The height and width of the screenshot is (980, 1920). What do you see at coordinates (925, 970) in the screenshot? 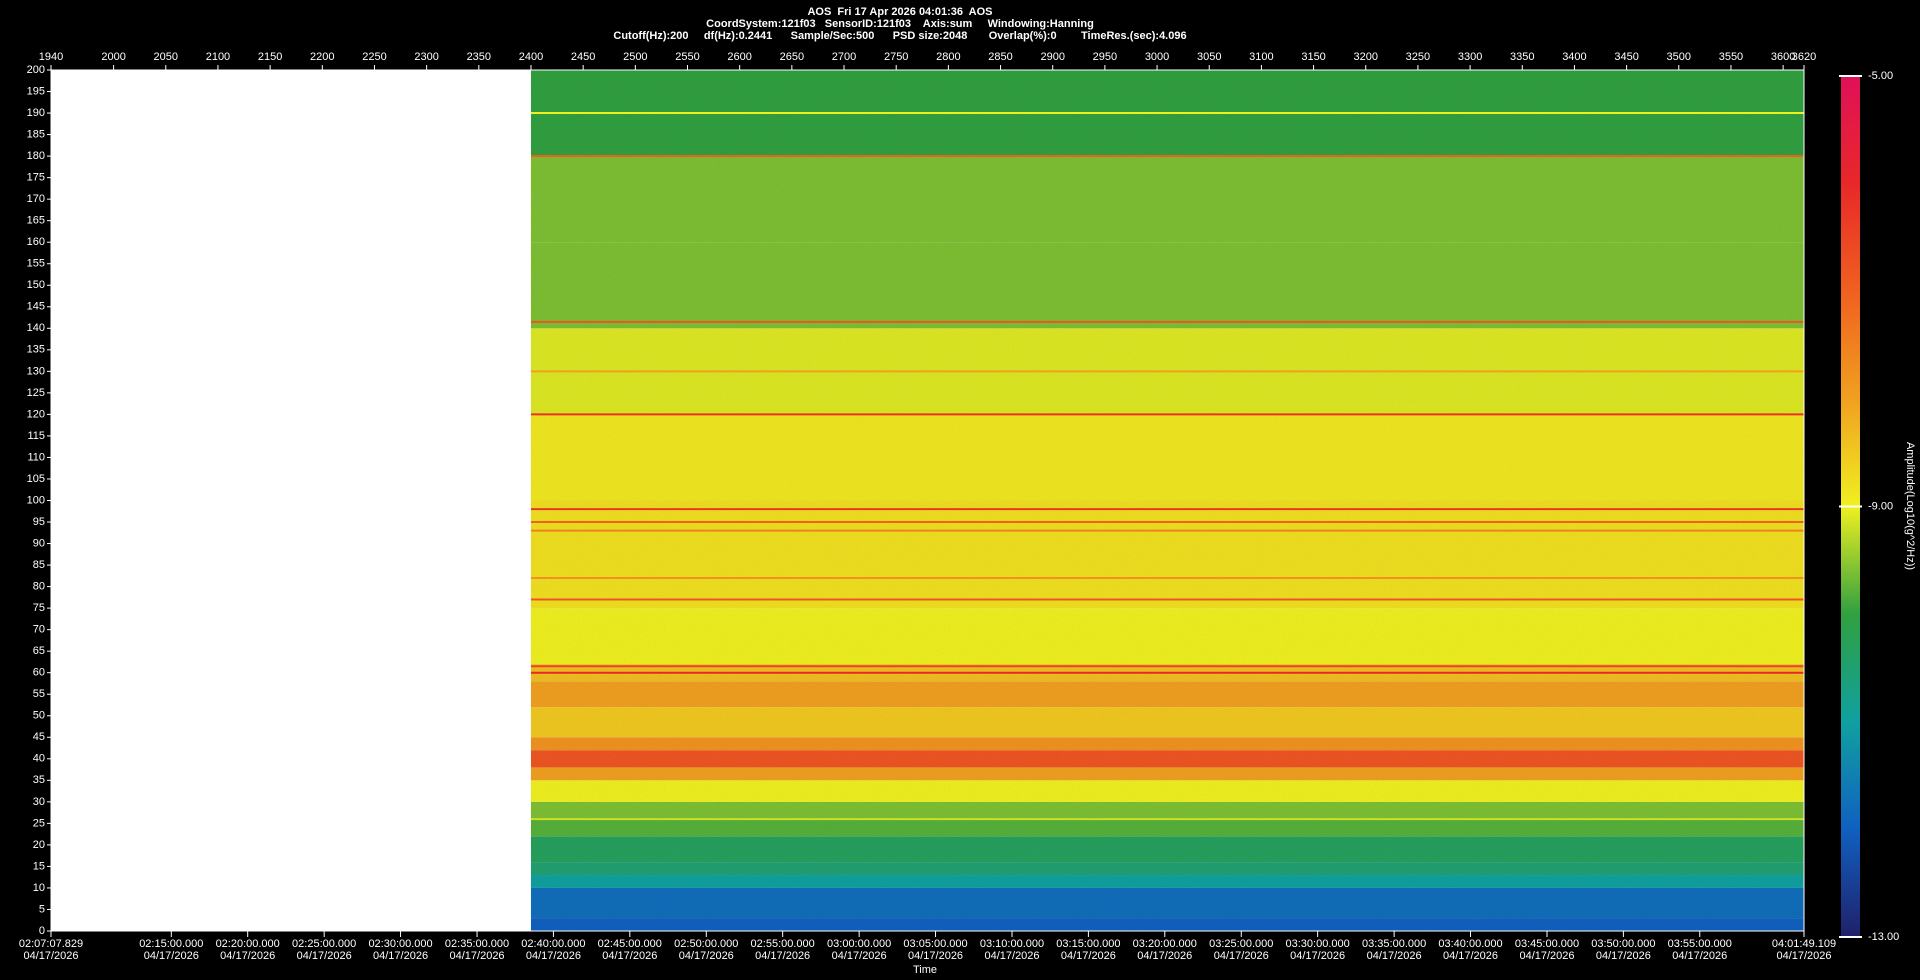
I see `x-axis-label: Time` at bounding box center [925, 970].